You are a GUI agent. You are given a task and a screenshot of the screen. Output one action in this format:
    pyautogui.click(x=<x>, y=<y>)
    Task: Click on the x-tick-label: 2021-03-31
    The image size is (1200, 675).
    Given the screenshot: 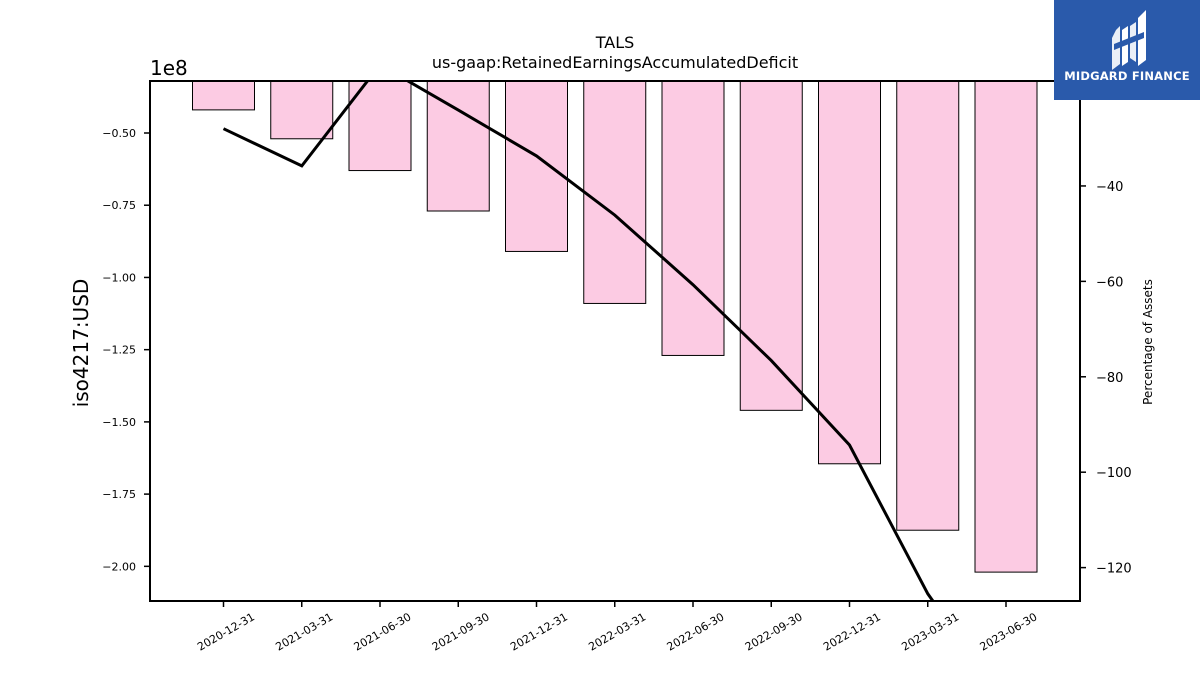 What is the action you would take?
    pyautogui.click(x=304, y=631)
    